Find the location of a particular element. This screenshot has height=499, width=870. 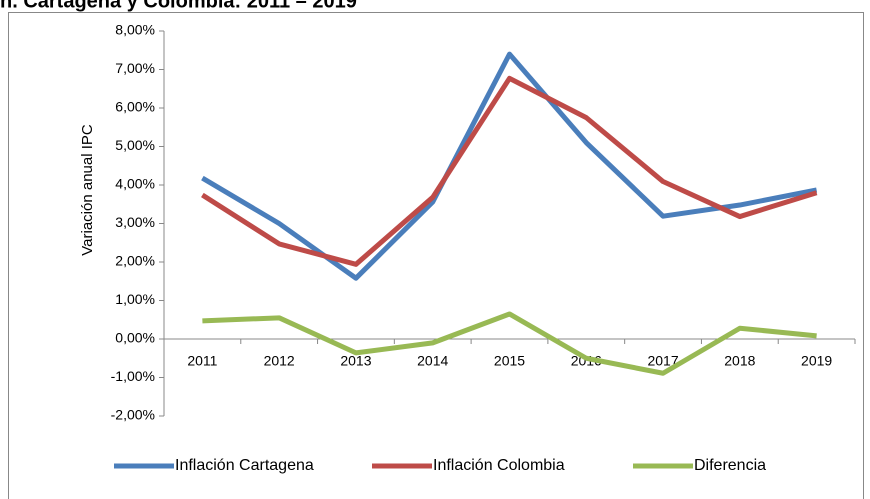

y-tick-label: 7,00% is located at coordinates (135, 68).